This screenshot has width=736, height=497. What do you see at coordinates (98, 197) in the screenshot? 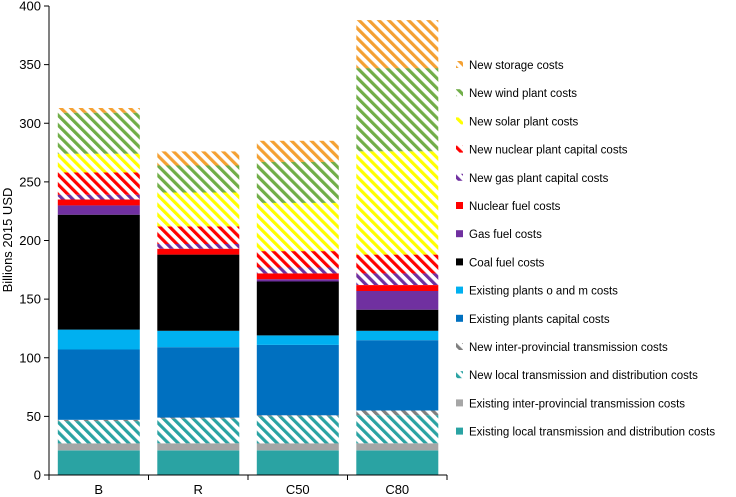
I see `bar-segment-b-new-gas-plant-capital-costs` at bounding box center [98, 197].